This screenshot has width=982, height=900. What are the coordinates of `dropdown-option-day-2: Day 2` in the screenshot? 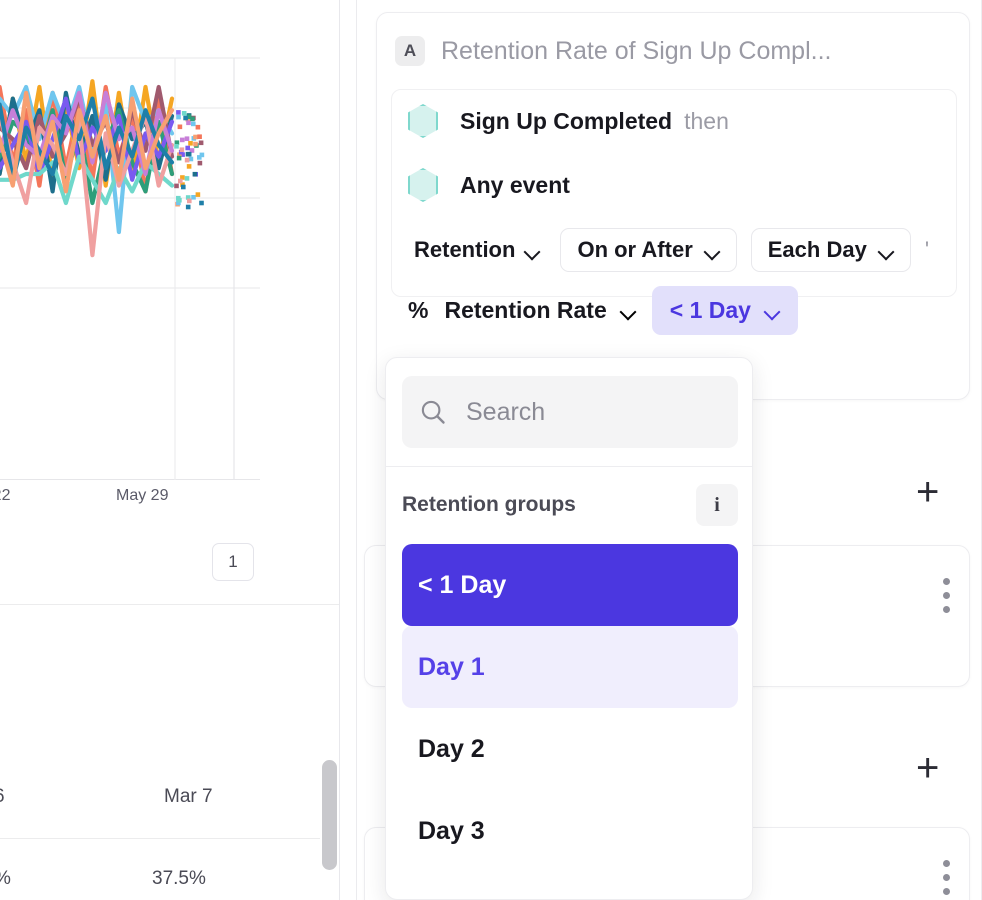 It's located at (570, 749).